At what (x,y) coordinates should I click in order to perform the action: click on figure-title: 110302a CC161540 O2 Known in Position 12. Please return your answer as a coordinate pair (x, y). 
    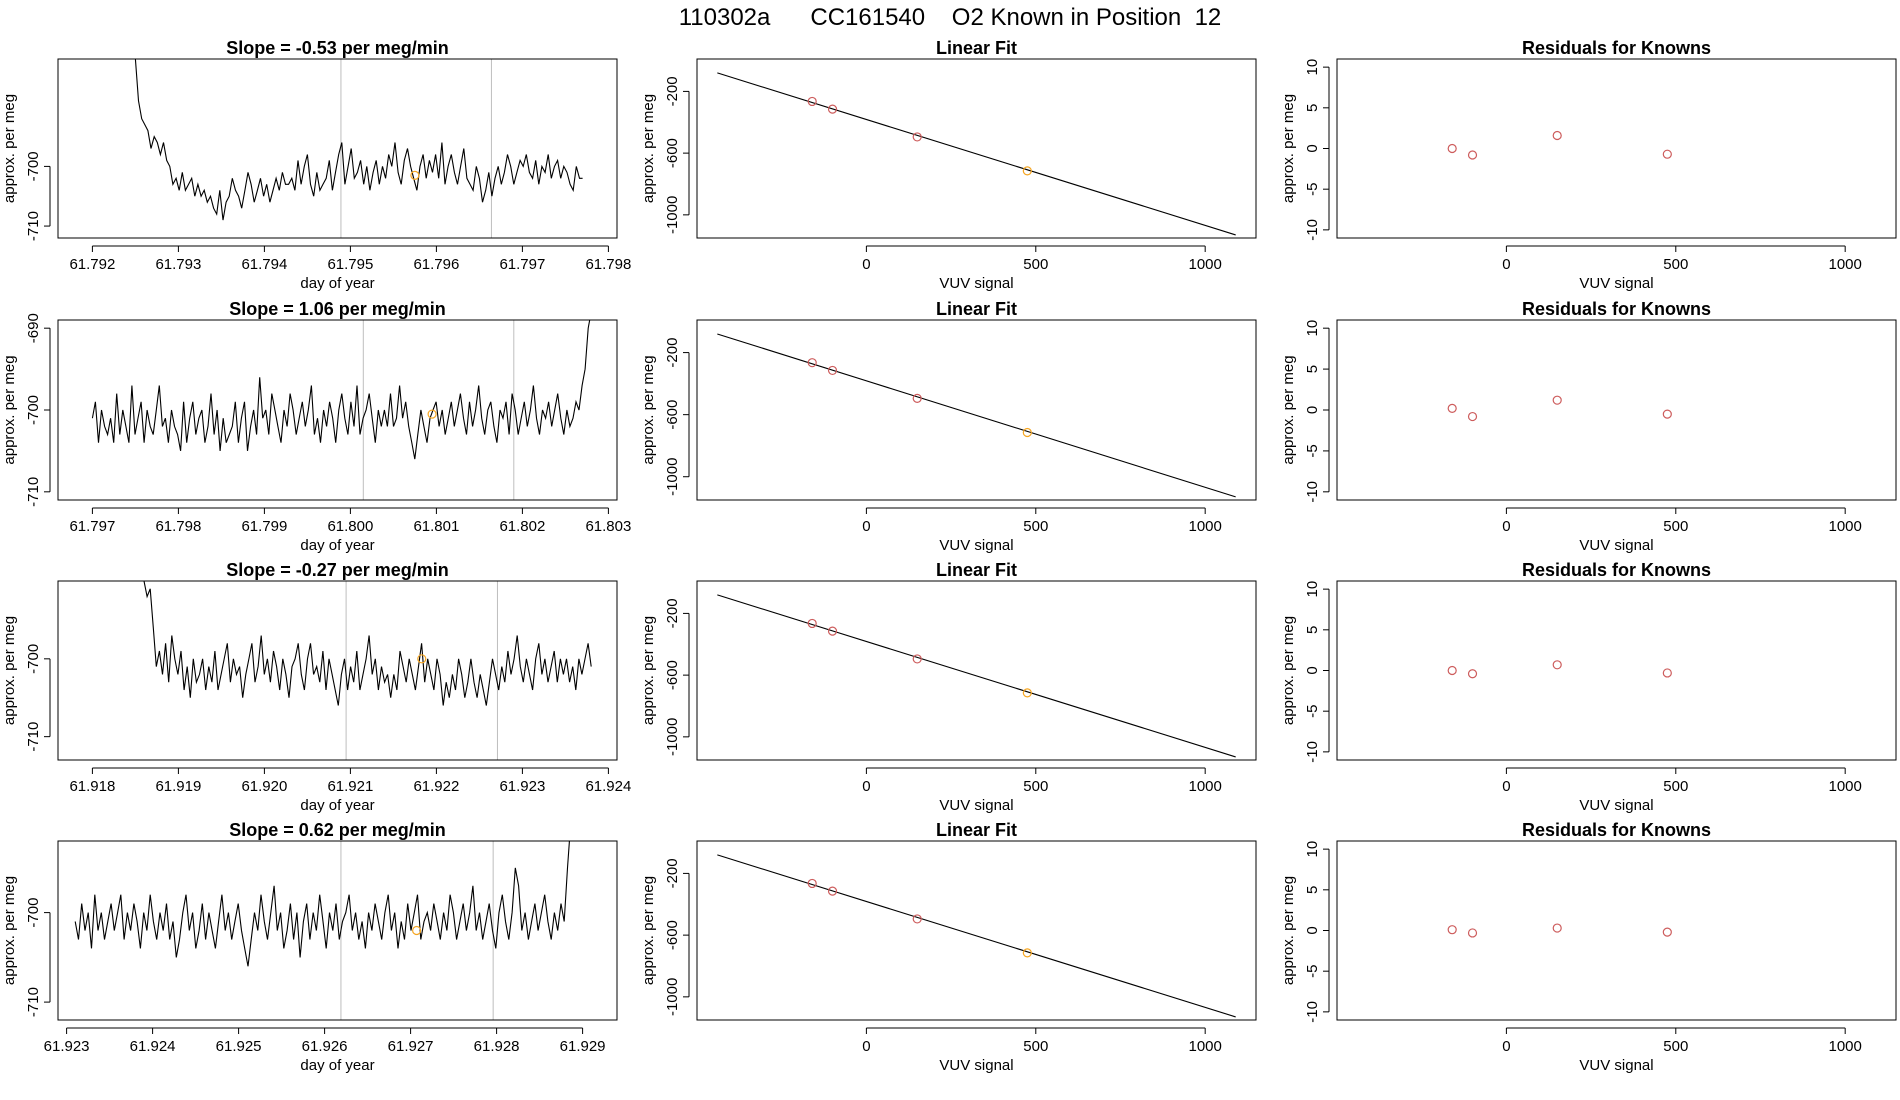
    Looking at the image, I should click on (950, 17).